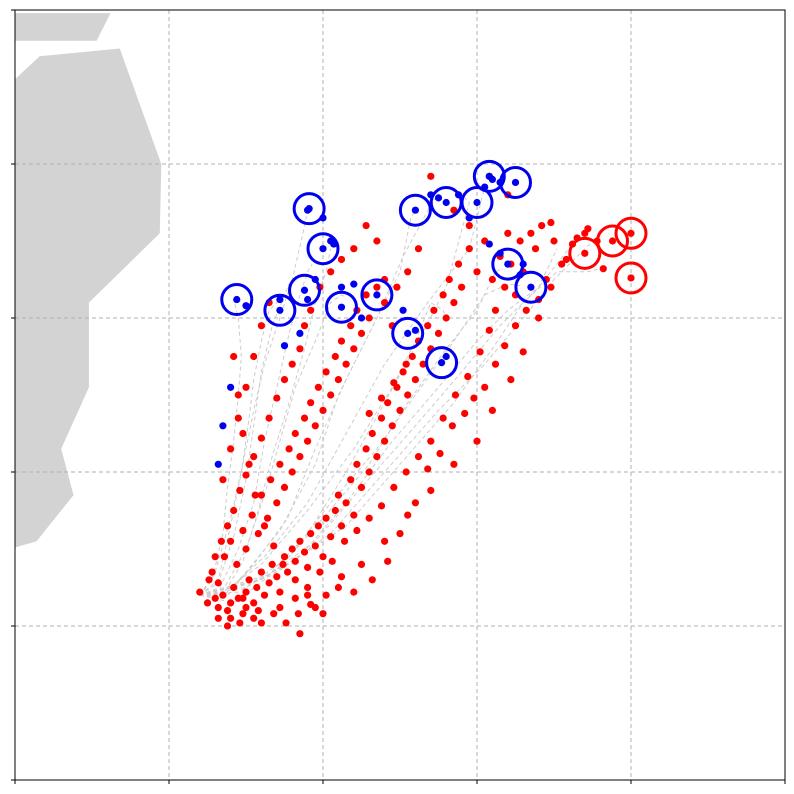 Image resolution: width=794 pixels, height=794 pixels. I want to click on red-circle-marker, so click(631, 278).